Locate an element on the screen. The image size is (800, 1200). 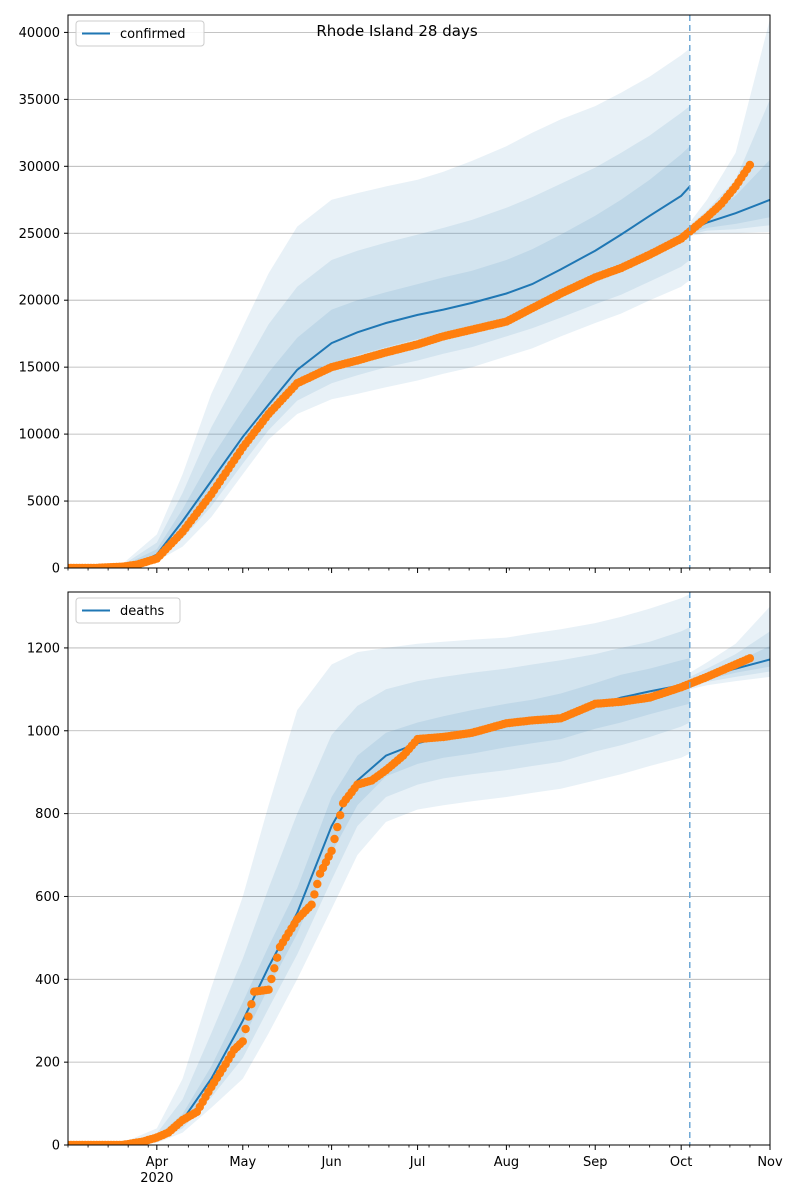
y-tick-label: 10000 is located at coordinates (39, 435).